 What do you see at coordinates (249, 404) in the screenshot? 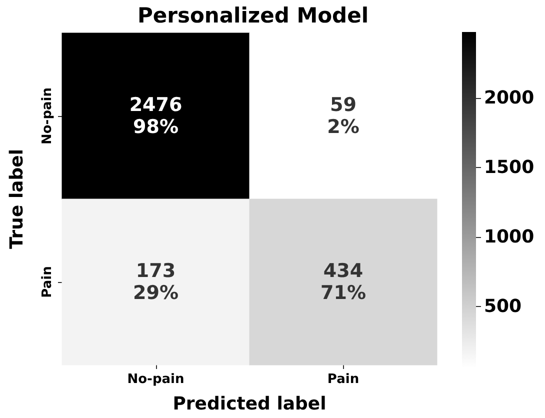
I see `x-axis-title: Predicted label` at bounding box center [249, 404].